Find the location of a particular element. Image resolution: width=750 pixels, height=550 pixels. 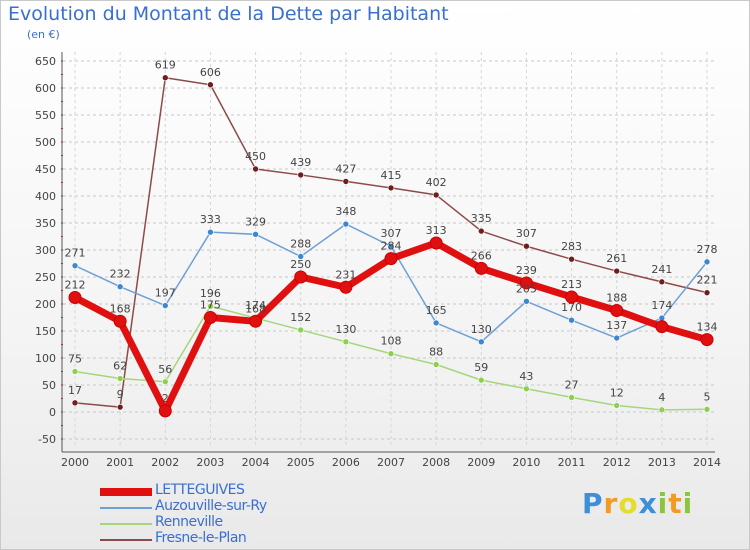

data-label: 450 is located at coordinates (255, 156).